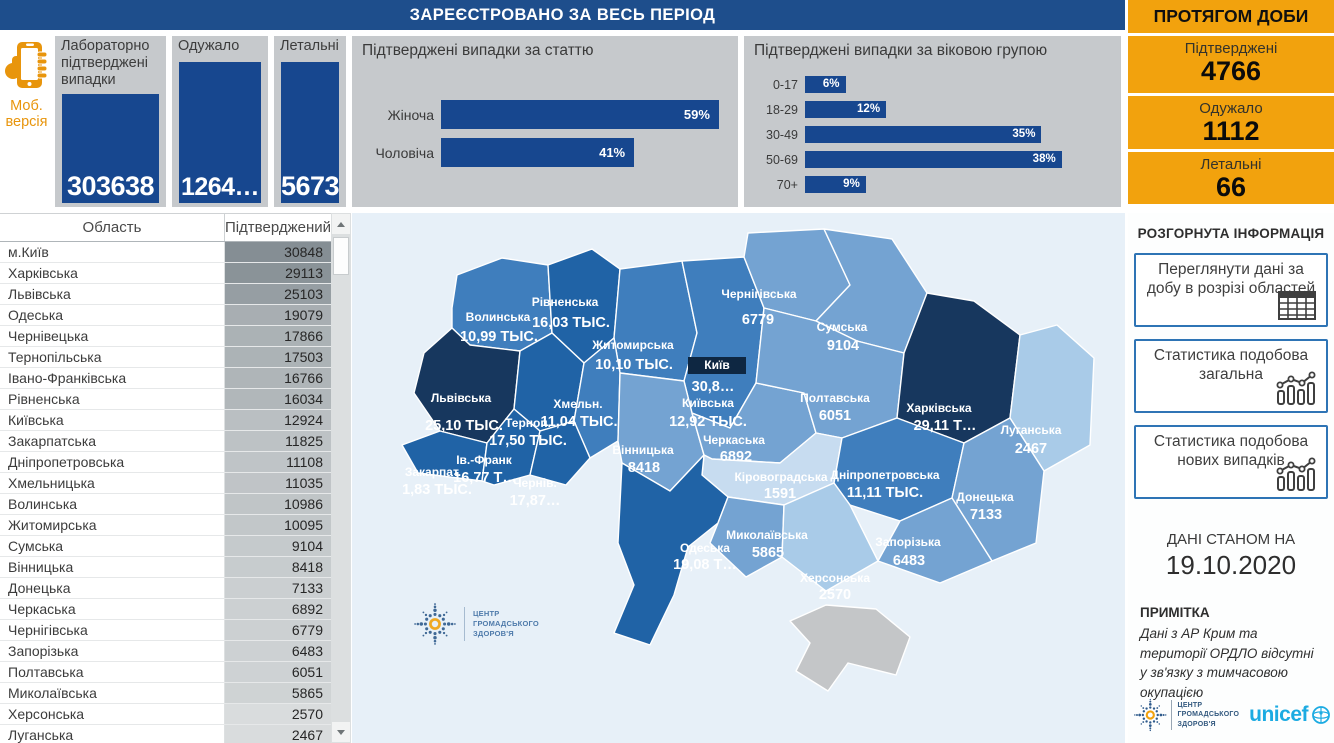 Image resolution: width=1334 pixels, height=743 pixels. What do you see at coordinates (165, 273) in the screenshot?
I see `table-row: Харківська 29113` at bounding box center [165, 273].